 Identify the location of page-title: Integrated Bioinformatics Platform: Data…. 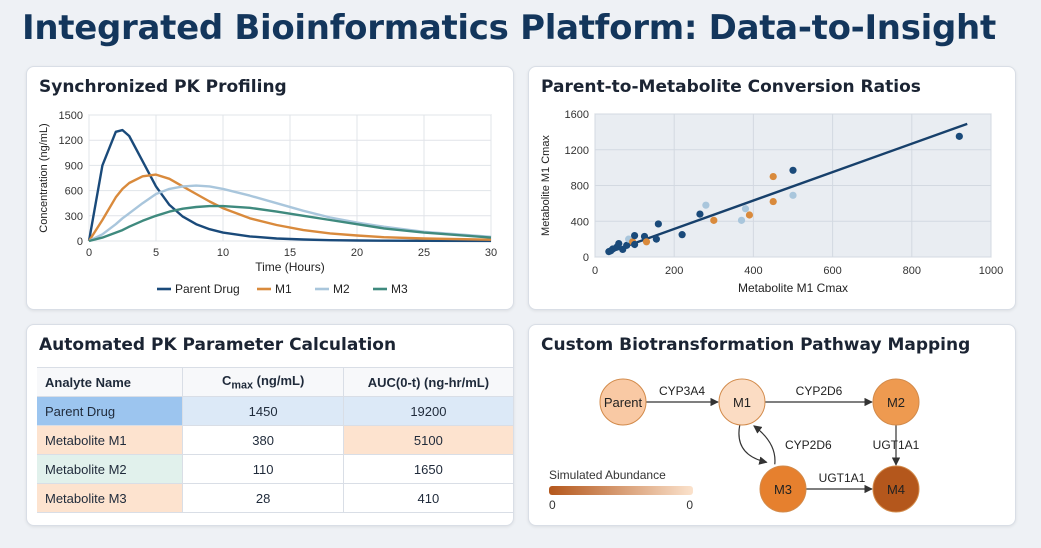
(509, 28).